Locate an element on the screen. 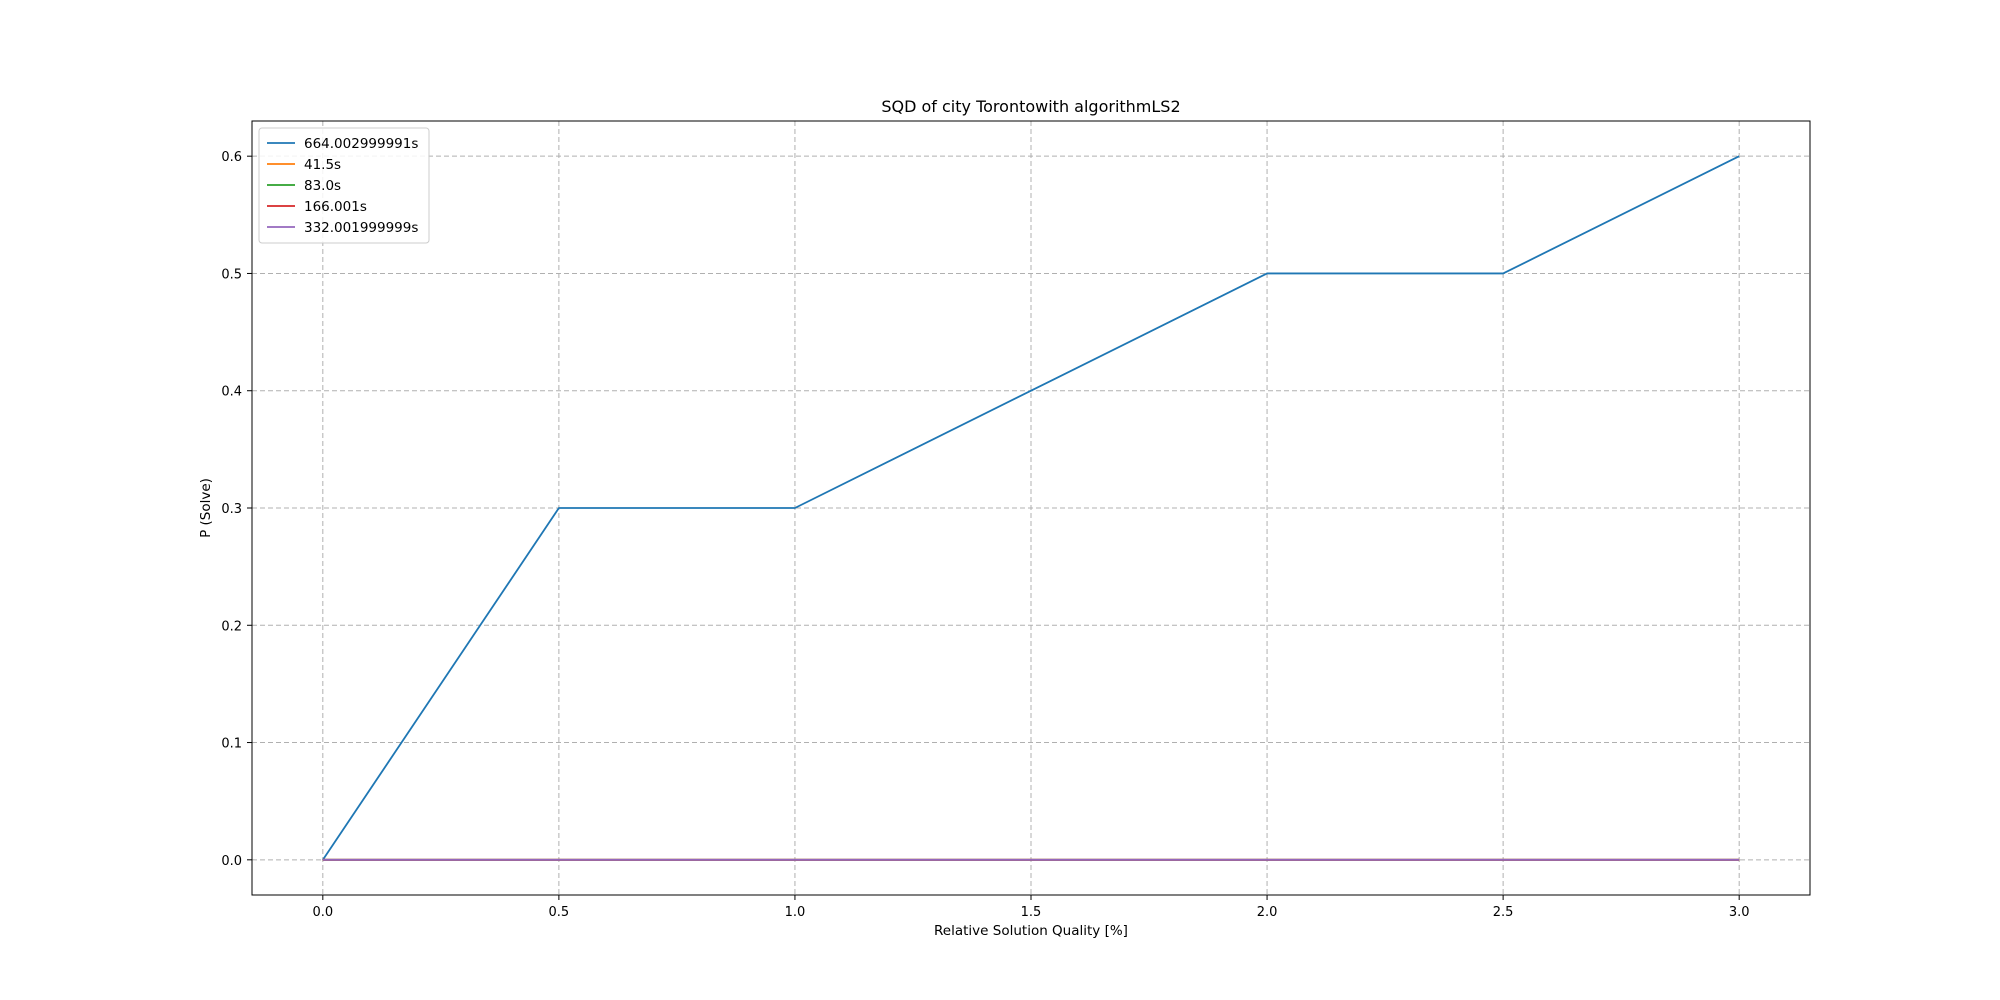 Image resolution: width=2000 pixels, height=1000 pixels. legend-entry: 332.001999999s is located at coordinates (361, 228).